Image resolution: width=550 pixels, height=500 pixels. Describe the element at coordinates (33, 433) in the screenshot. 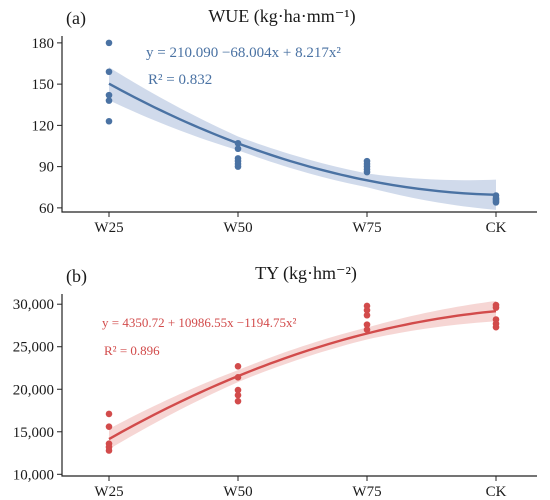

I see `y-tick-label: 15,000` at that location.